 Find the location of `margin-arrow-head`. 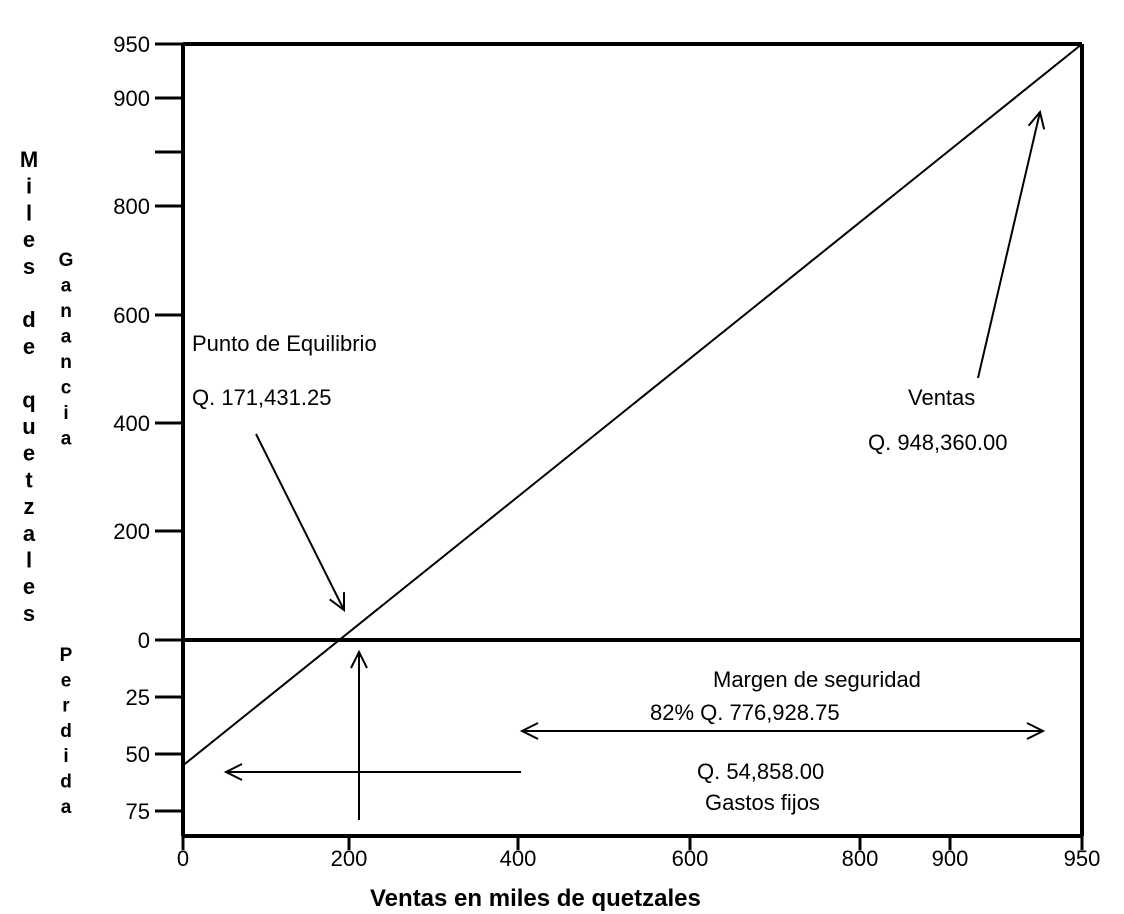

margin-arrow-head is located at coordinates (1036, 731).